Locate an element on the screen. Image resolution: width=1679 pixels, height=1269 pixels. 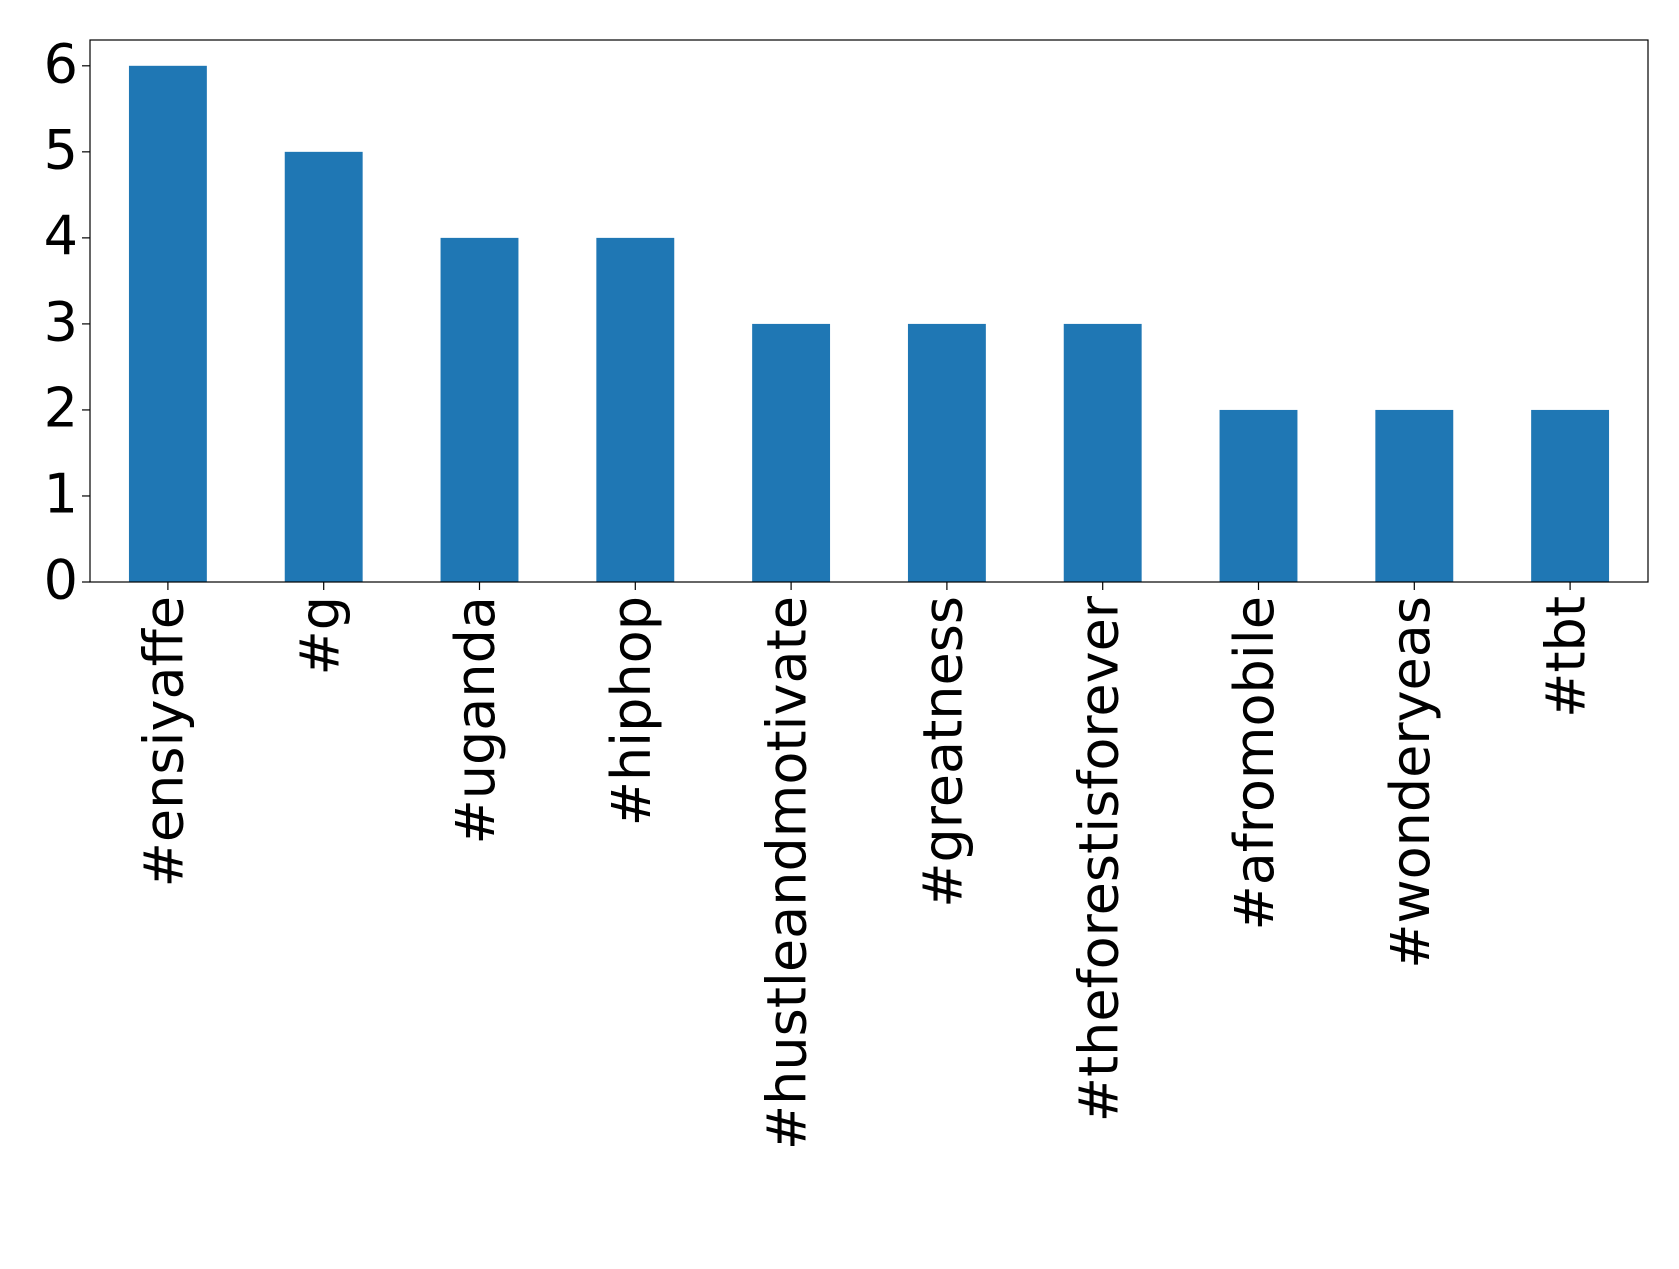
y-tick-label: 6 is located at coordinates (61, 63).